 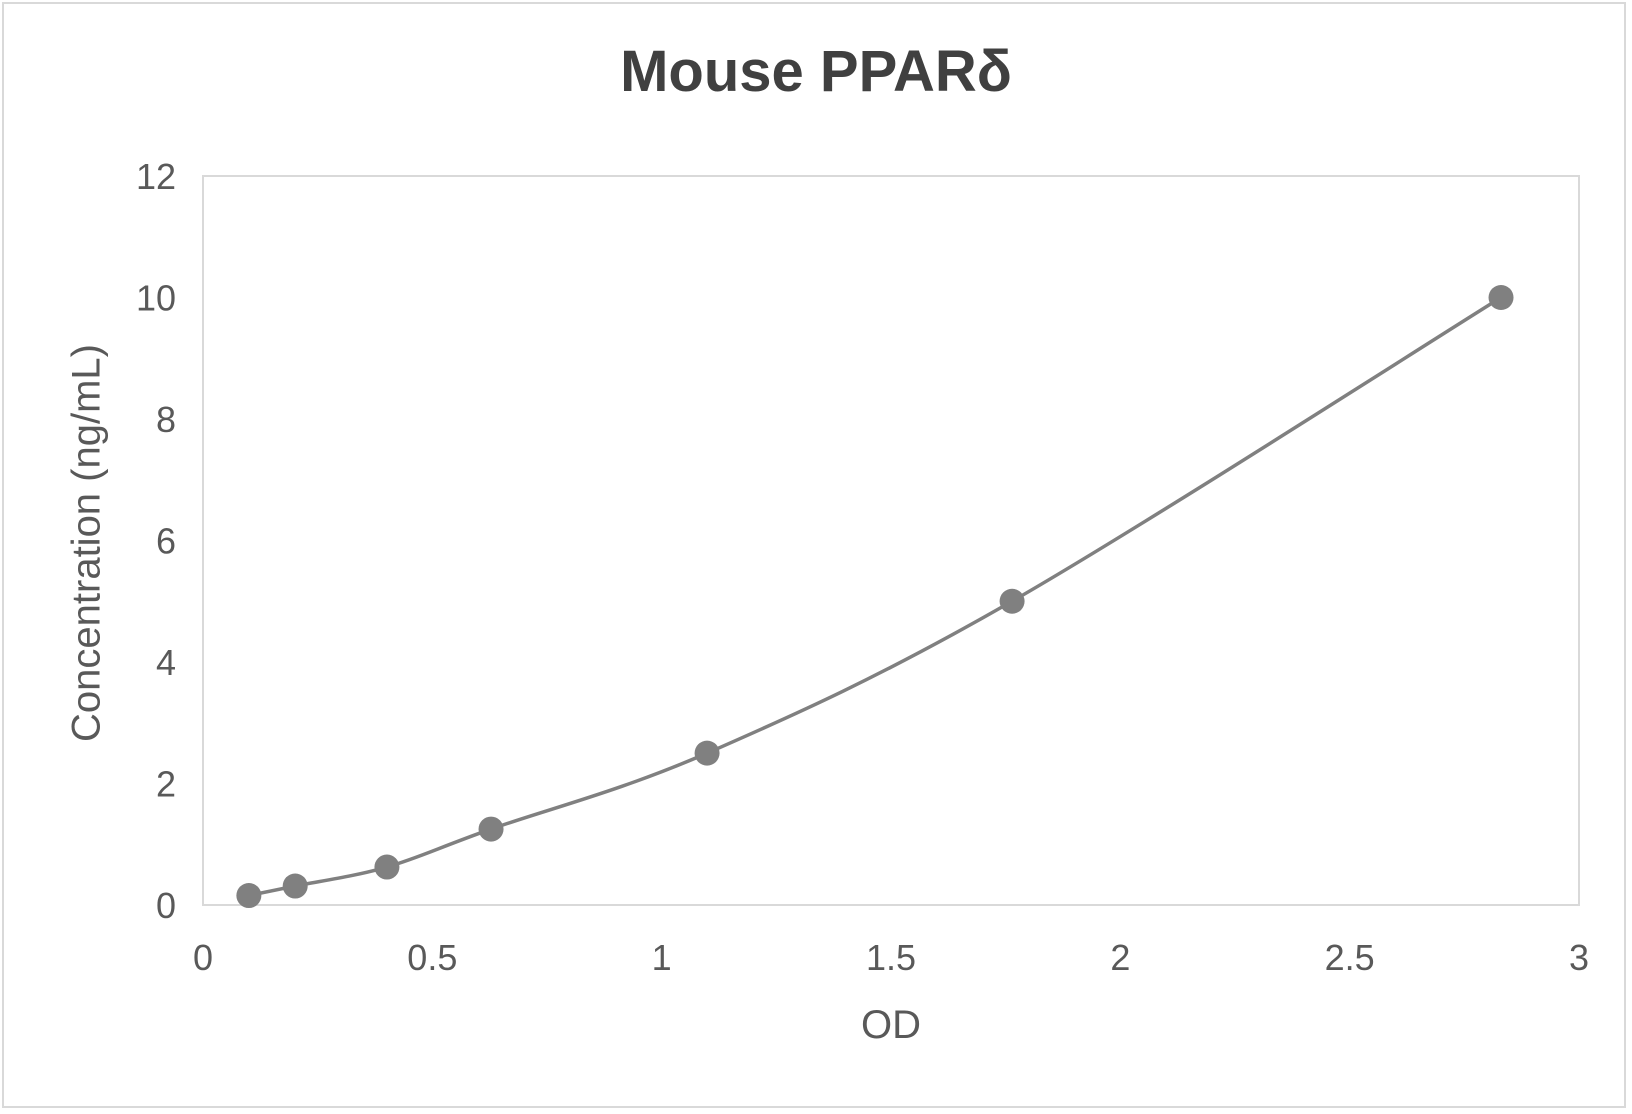 What do you see at coordinates (1579, 957) in the screenshot?
I see `x-tick-label: 3` at bounding box center [1579, 957].